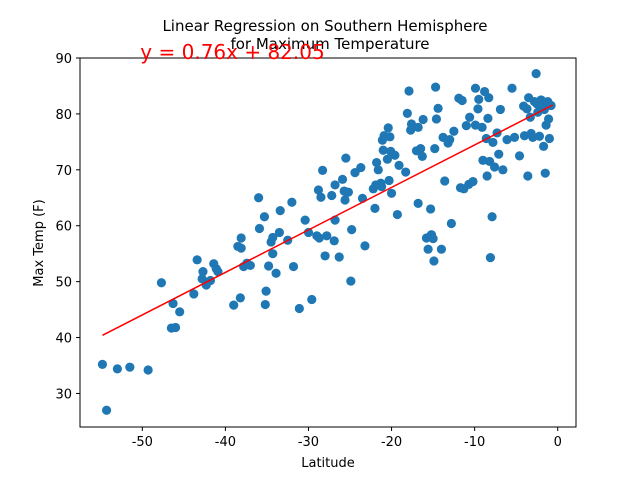 This screenshot has height=480, width=640. What do you see at coordinates (391, 442) in the screenshot?
I see `x-tick-label: -20` at bounding box center [391, 442].